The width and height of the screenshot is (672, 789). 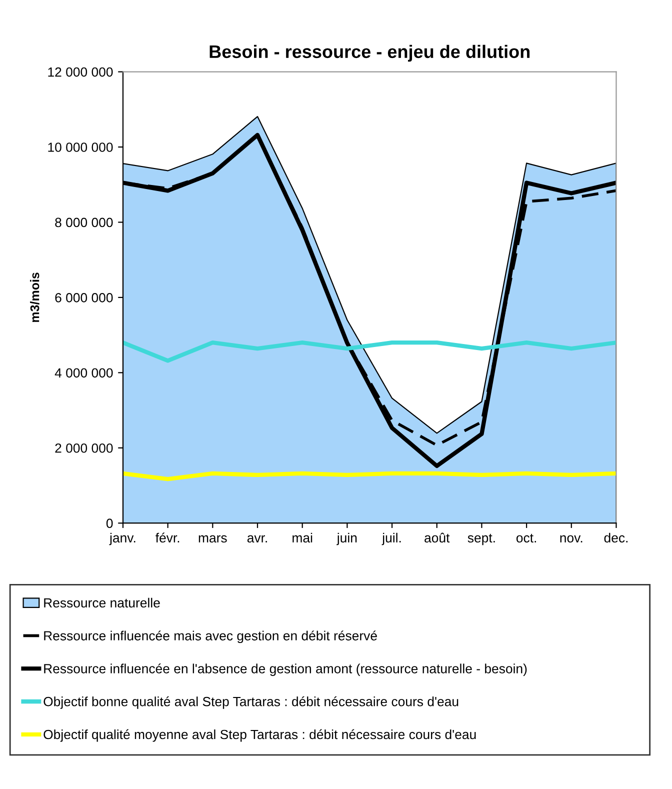 I want to click on x-tick-label: juin, so click(x=346, y=539).